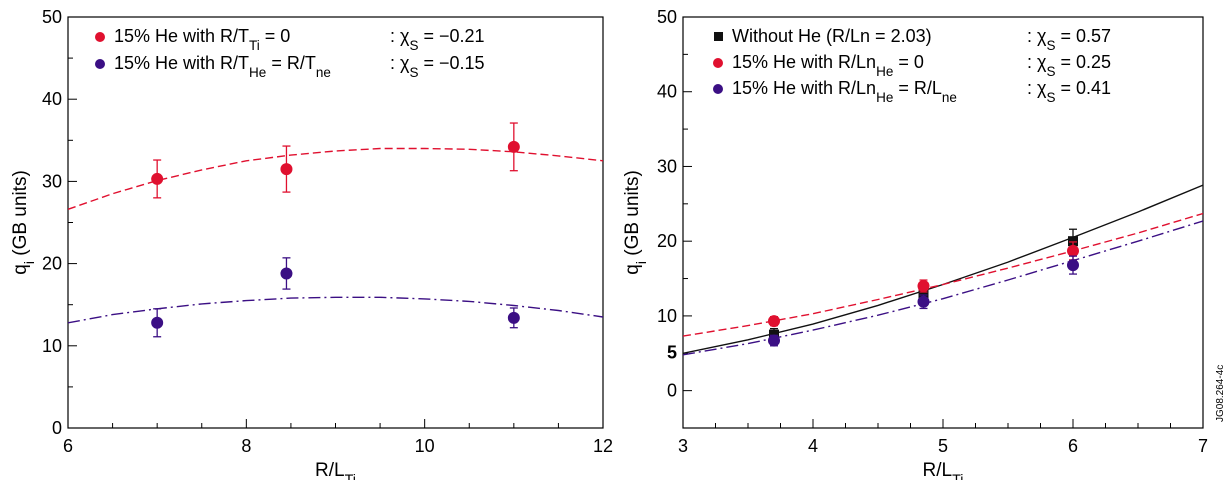 This screenshot has height=480, width=1231. I want to click on x-tick-label: 4, so click(813, 446).